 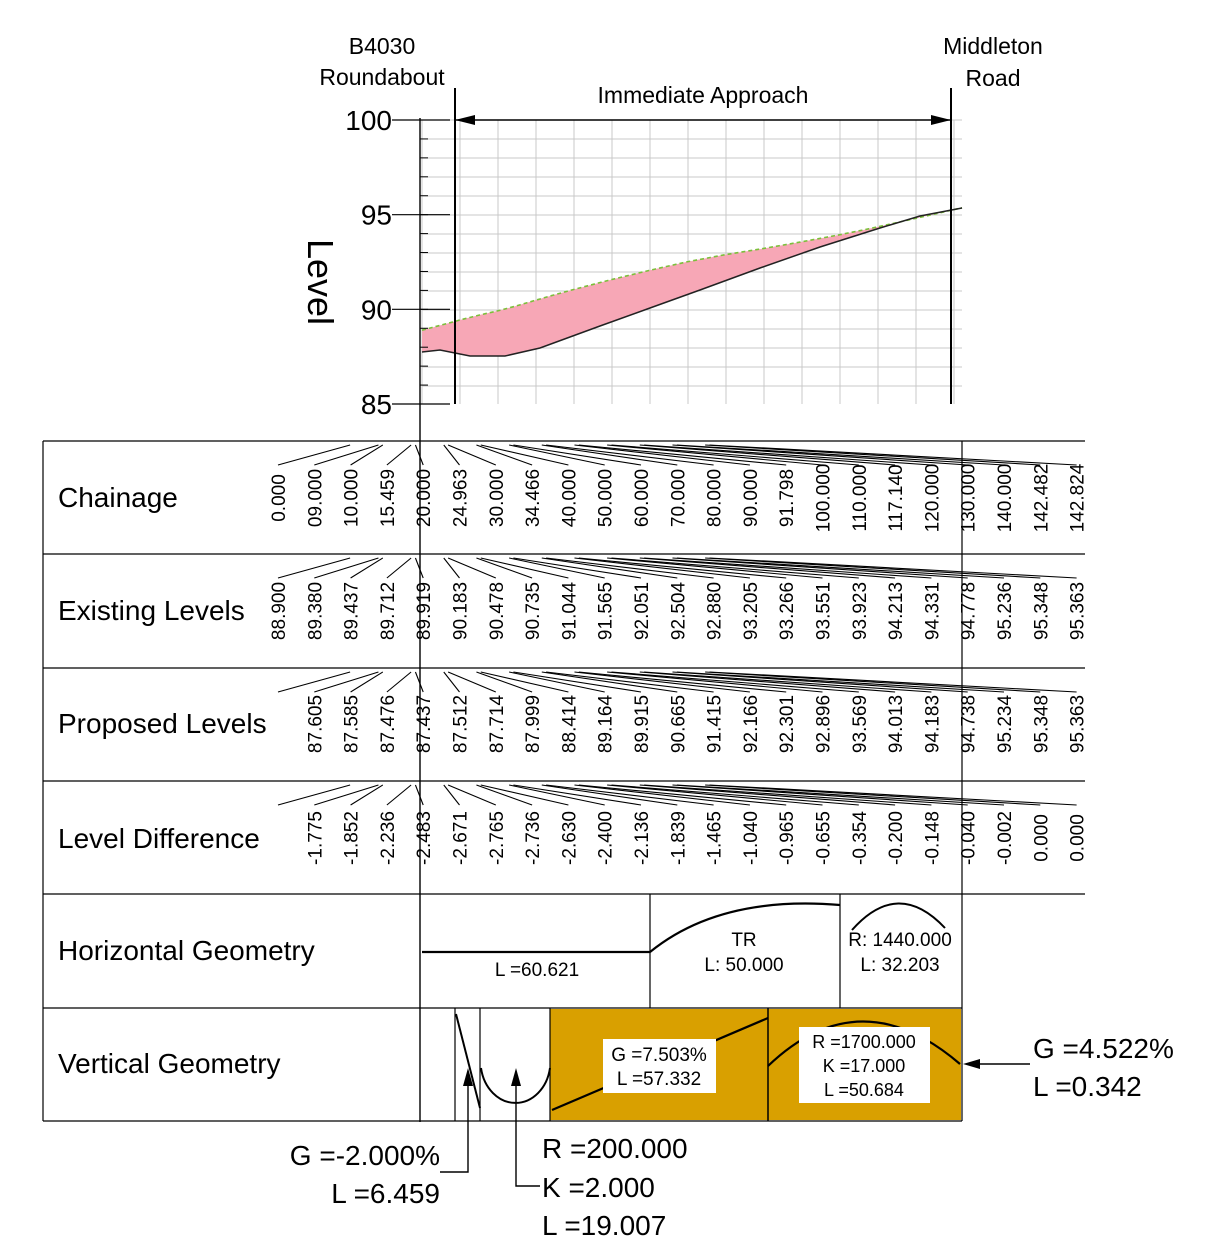 What do you see at coordinates (1005, 611) in the screenshot?
I see `existing-value: 95.236` at bounding box center [1005, 611].